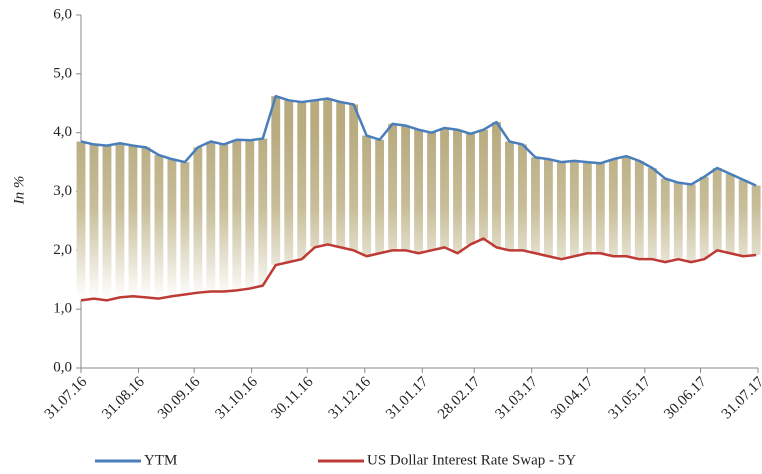  Describe the element at coordinates (62, 309) in the screenshot. I see `y-tick-label: 1,0` at that location.